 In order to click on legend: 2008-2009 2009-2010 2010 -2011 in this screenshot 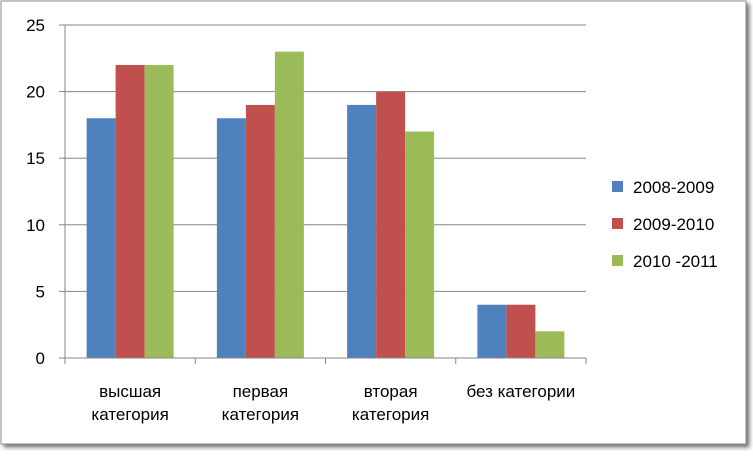, I will do `click(665, 224)`.